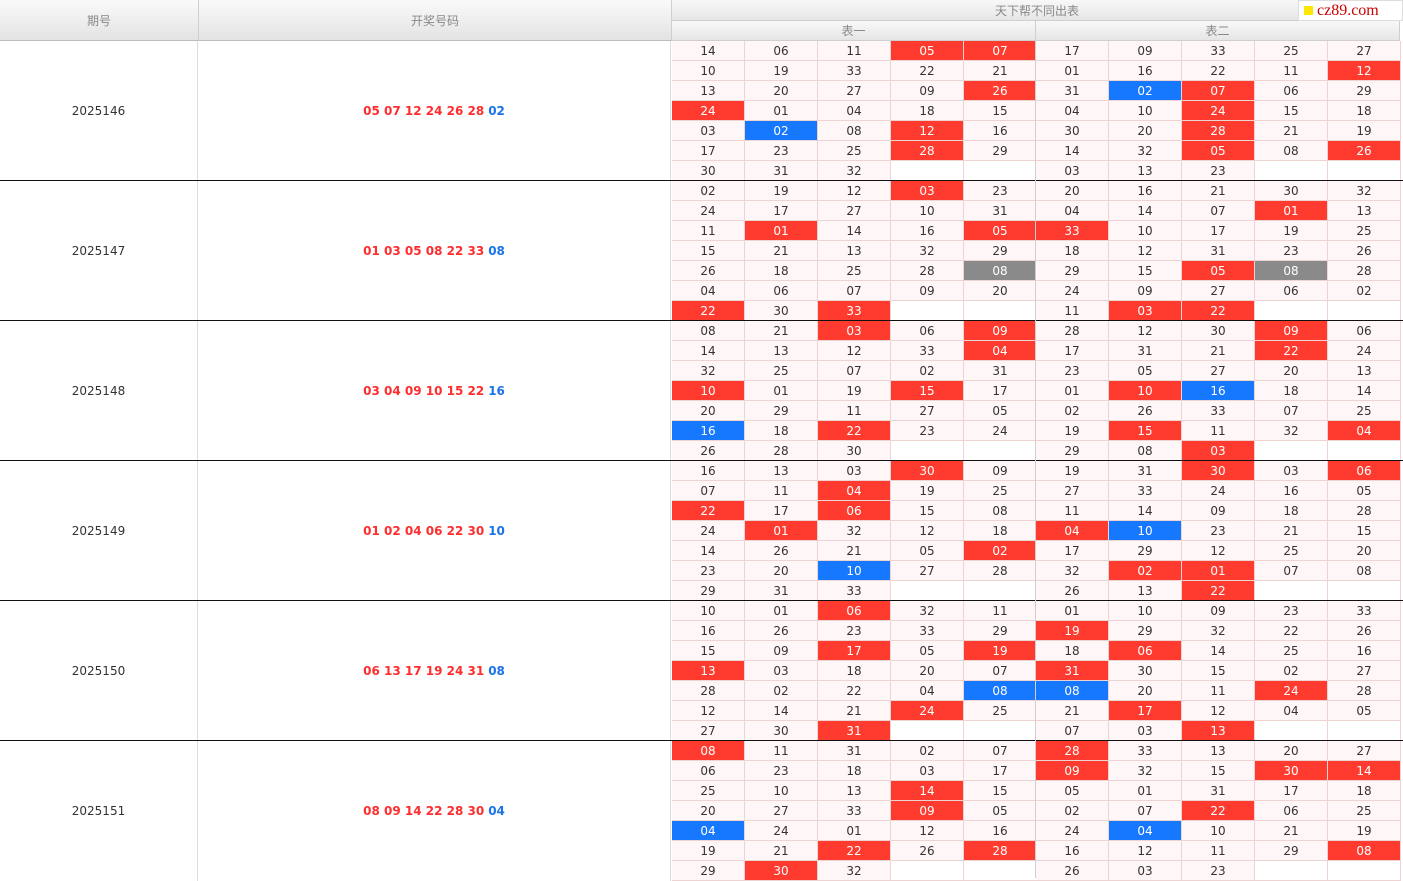  What do you see at coordinates (1145, 51) in the screenshot?
I see `table2-cell: 09` at bounding box center [1145, 51].